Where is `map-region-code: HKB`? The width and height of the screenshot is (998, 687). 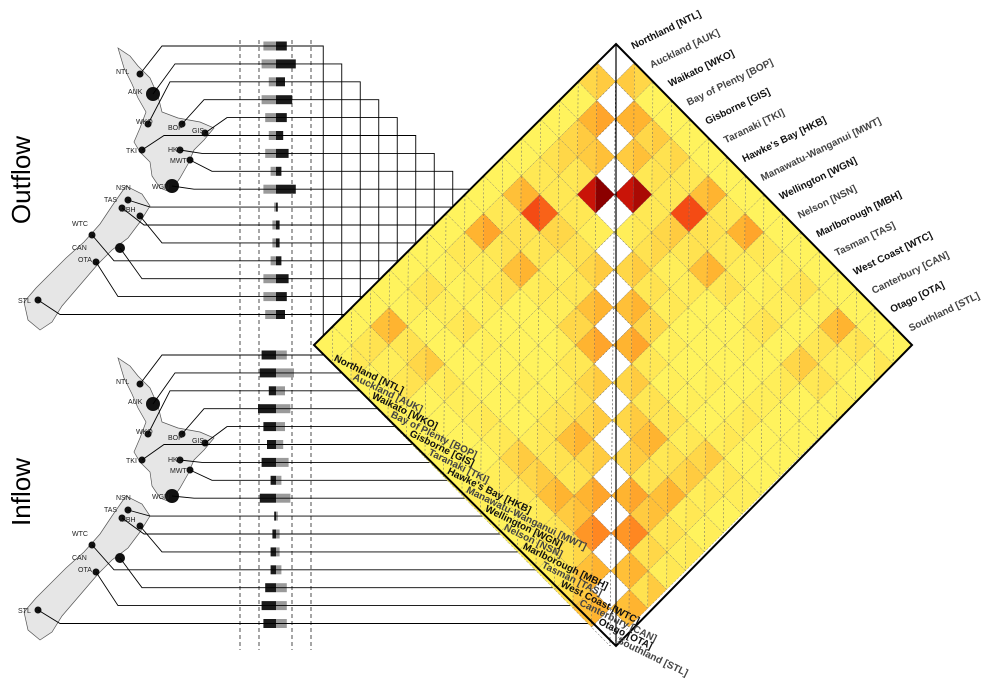 map-region-code: HKB is located at coordinates (175, 460).